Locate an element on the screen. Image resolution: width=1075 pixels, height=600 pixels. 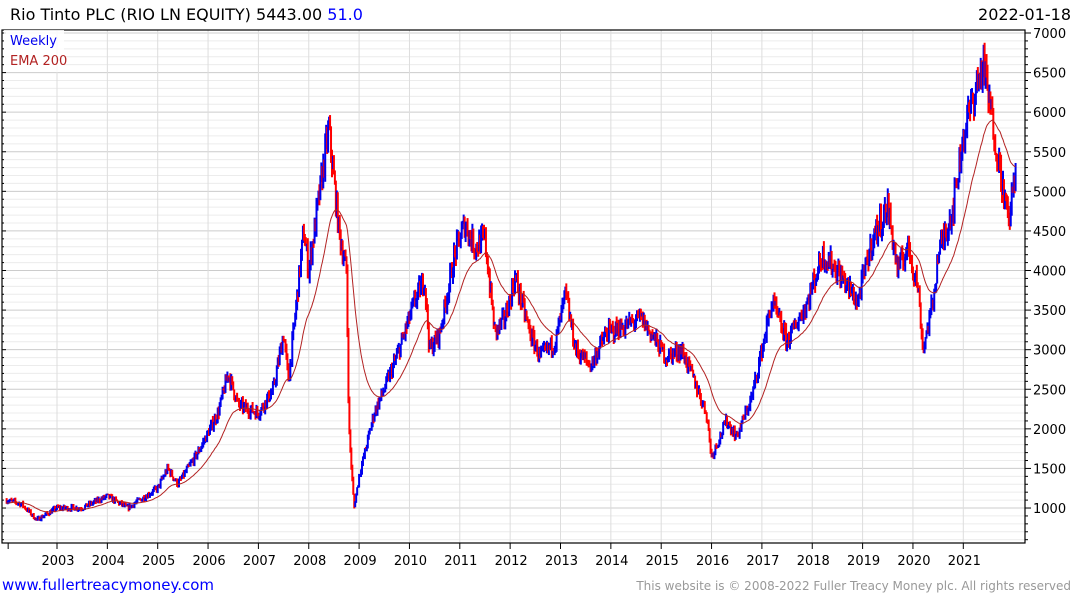
chart-date: 2022-01-18 is located at coordinates (1024, 14).